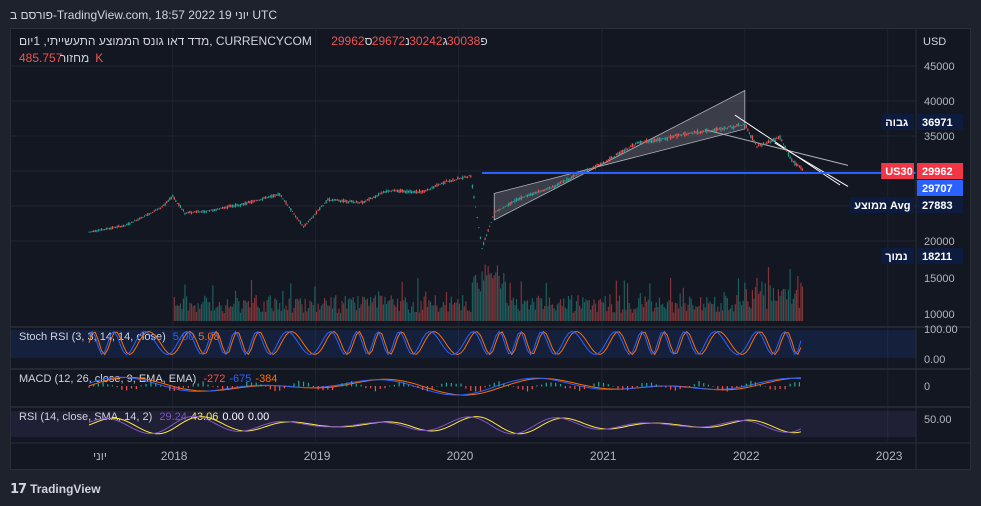 The height and width of the screenshot is (506, 981). Describe the element at coordinates (939, 242) in the screenshot. I see `y-tick-label: 20000` at that location.